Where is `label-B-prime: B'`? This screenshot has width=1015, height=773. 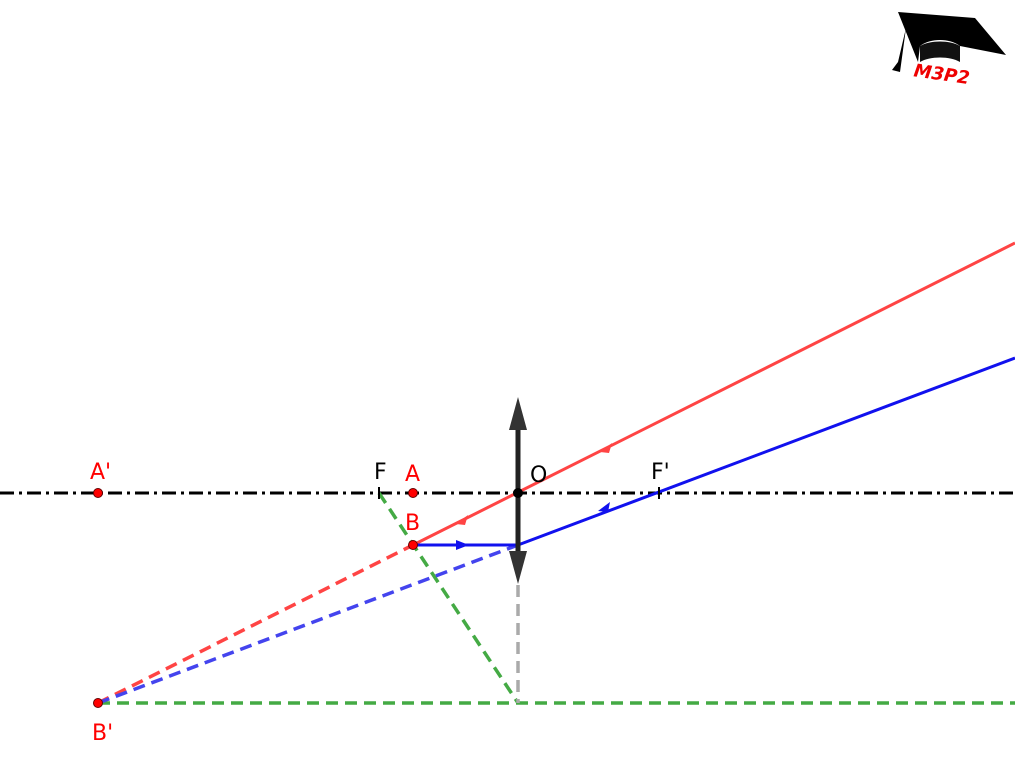
label-B-prime: B' is located at coordinates (102, 733).